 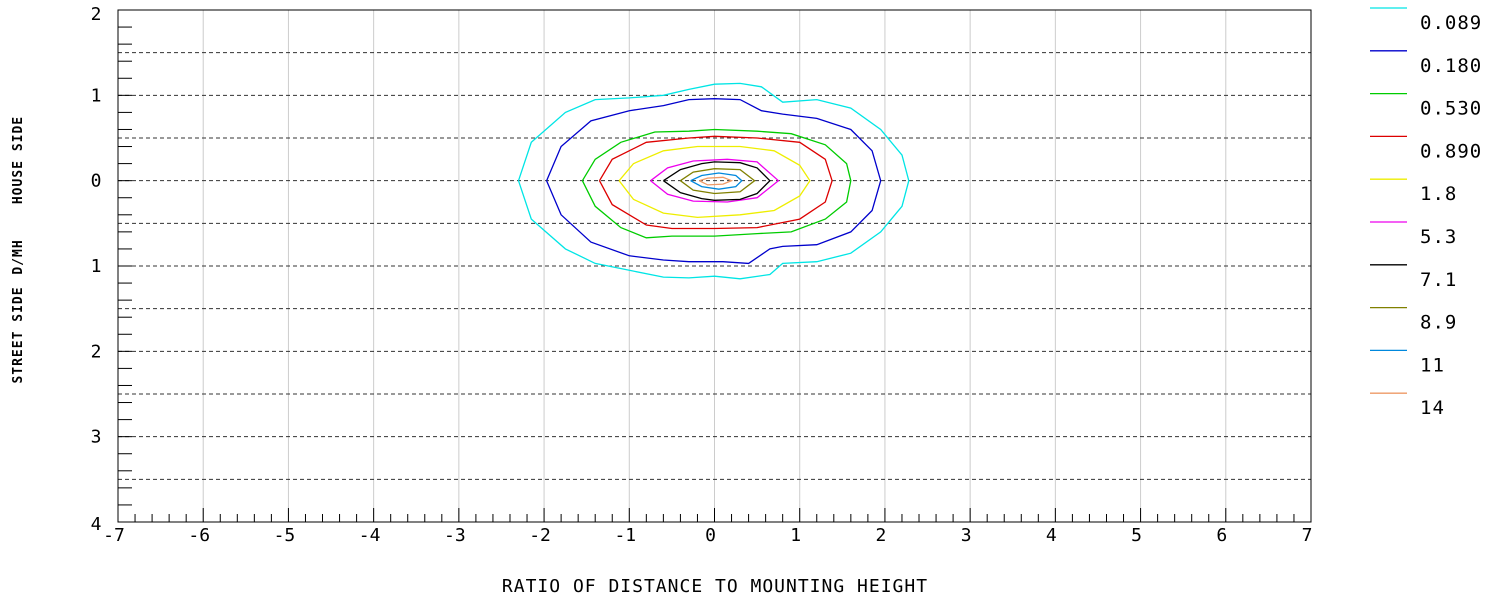 I want to click on legend-label-11: 11, so click(x=1432, y=365).